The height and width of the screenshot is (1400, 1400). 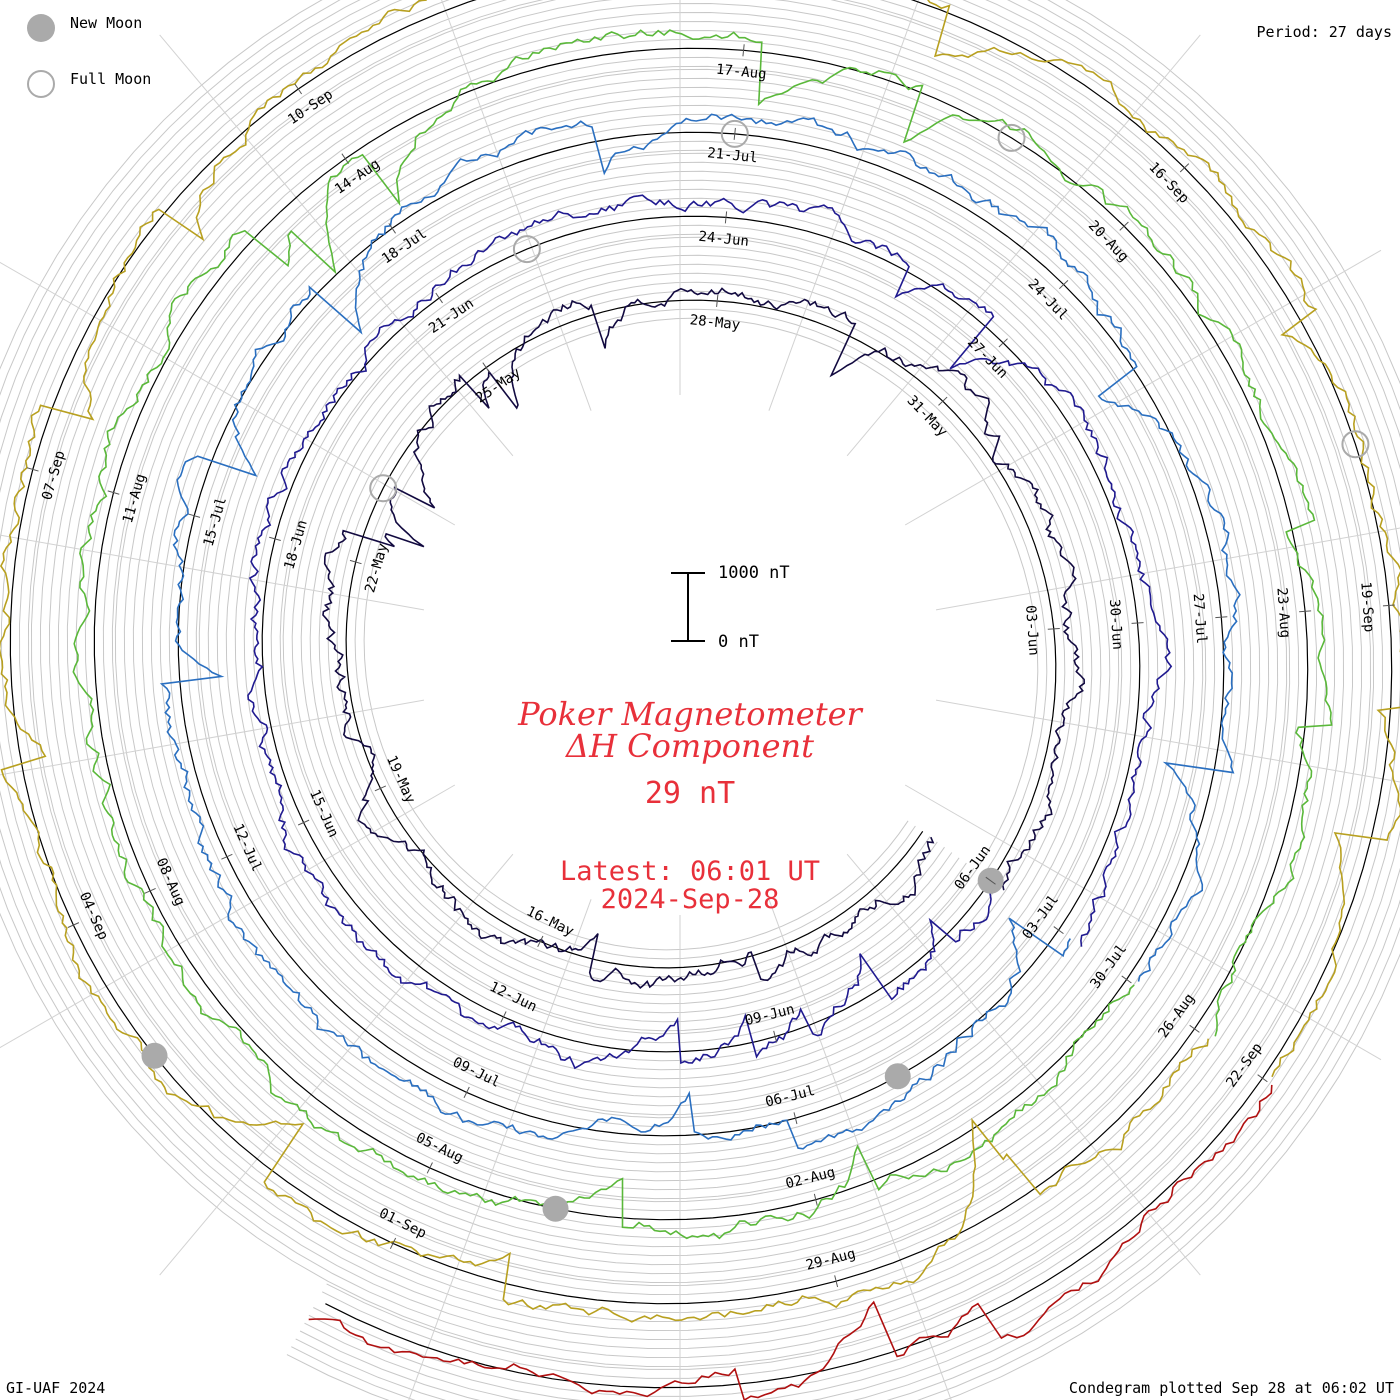 I want to click on chart-title: Poker Magnetometer, so click(x=690, y=714).